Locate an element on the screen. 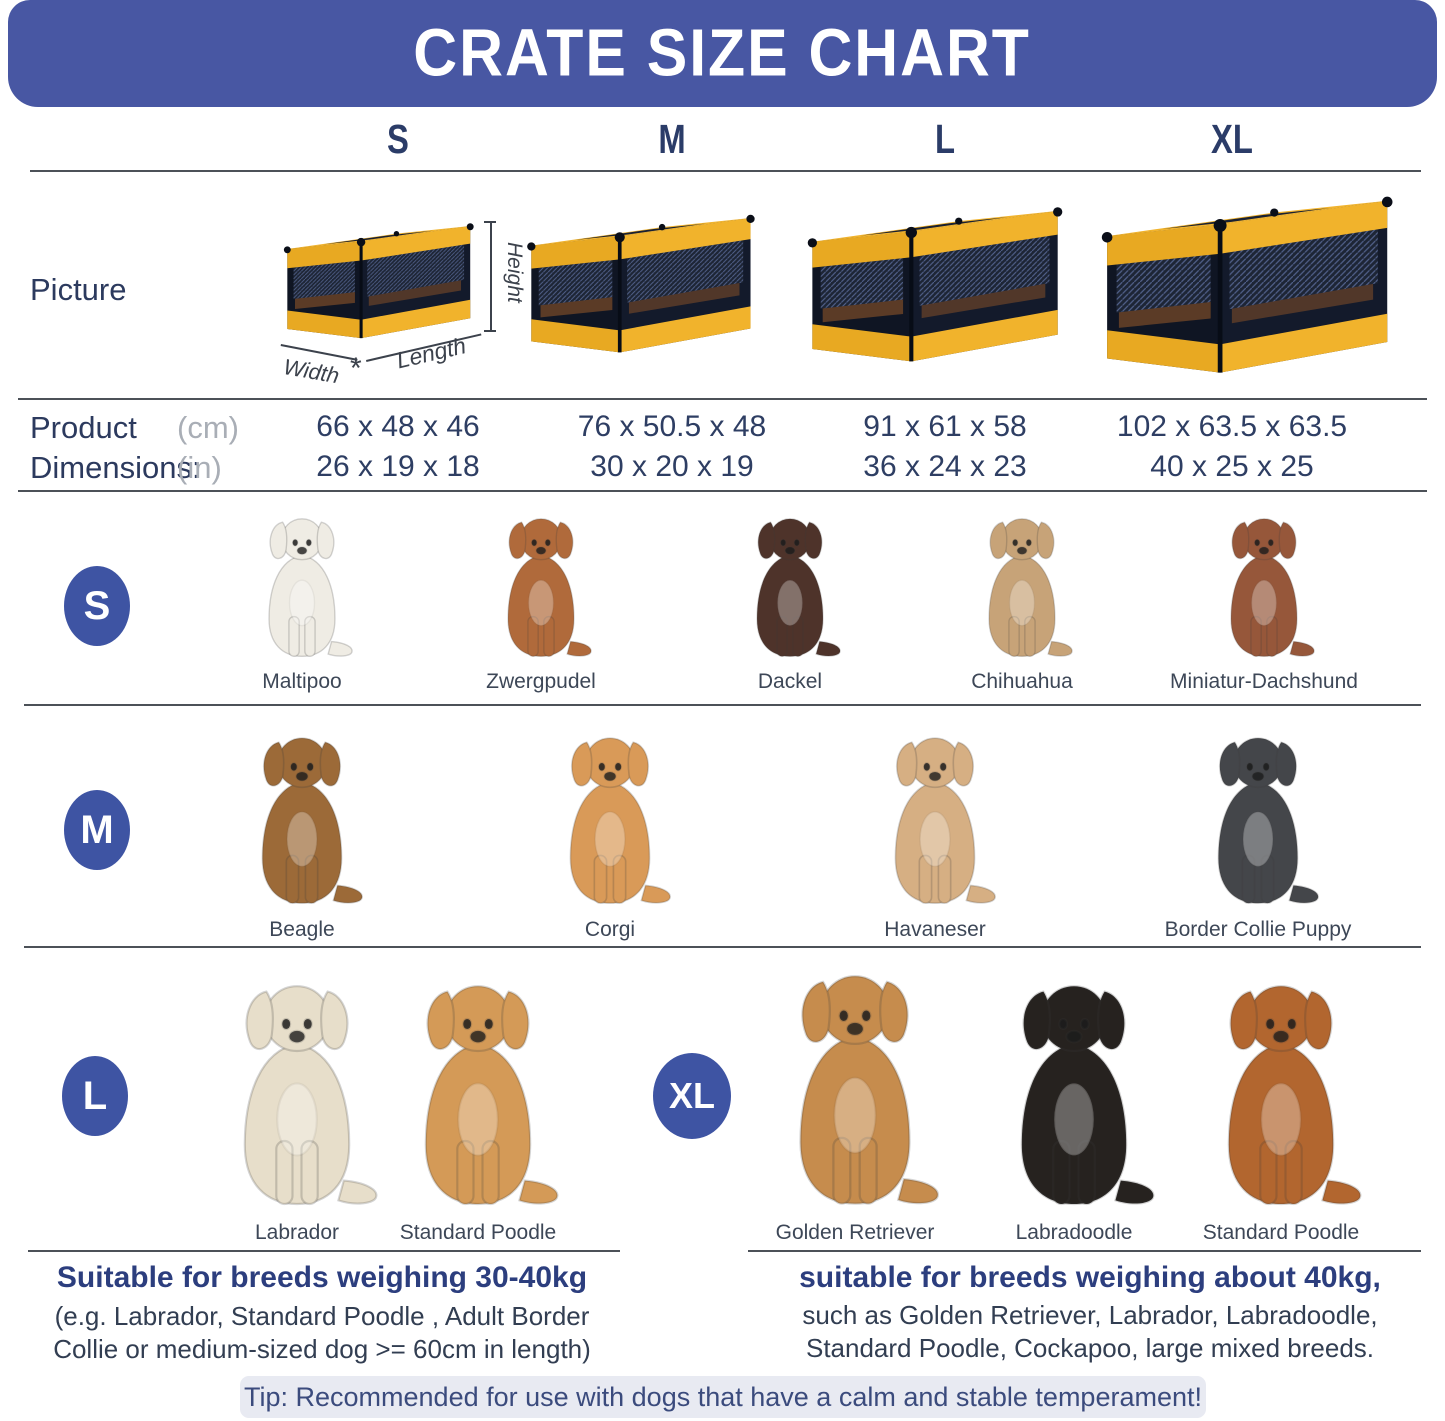 This screenshot has height=1421, width=1445. breed-label: Dackel is located at coordinates (790, 681).